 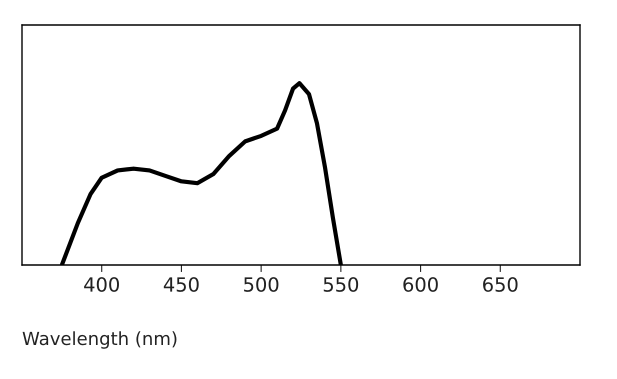 What do you see at coordinates (181, 284) in the screenshot?
I see `x-tick-label: 450` at bounding box center [181, 284].